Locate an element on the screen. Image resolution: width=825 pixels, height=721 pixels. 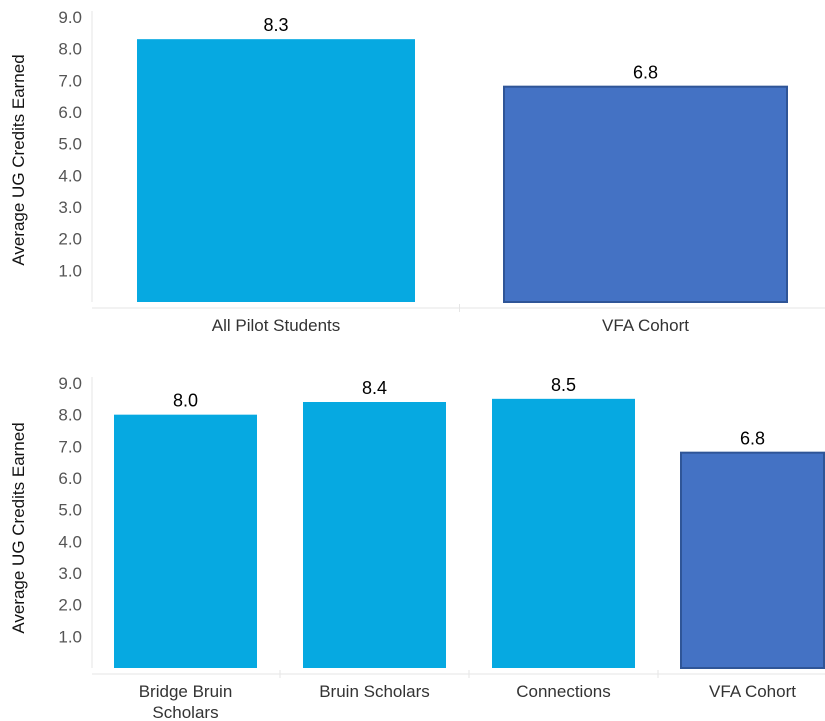
data-label: 8.4 is located at coordinates (374, 388).